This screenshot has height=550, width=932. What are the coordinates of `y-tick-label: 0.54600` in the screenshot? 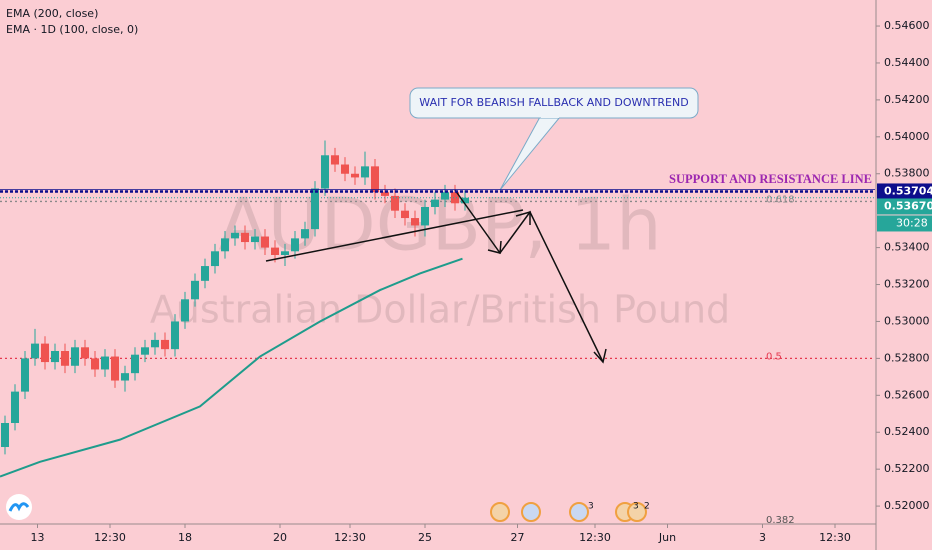 It's located at (907, 25).